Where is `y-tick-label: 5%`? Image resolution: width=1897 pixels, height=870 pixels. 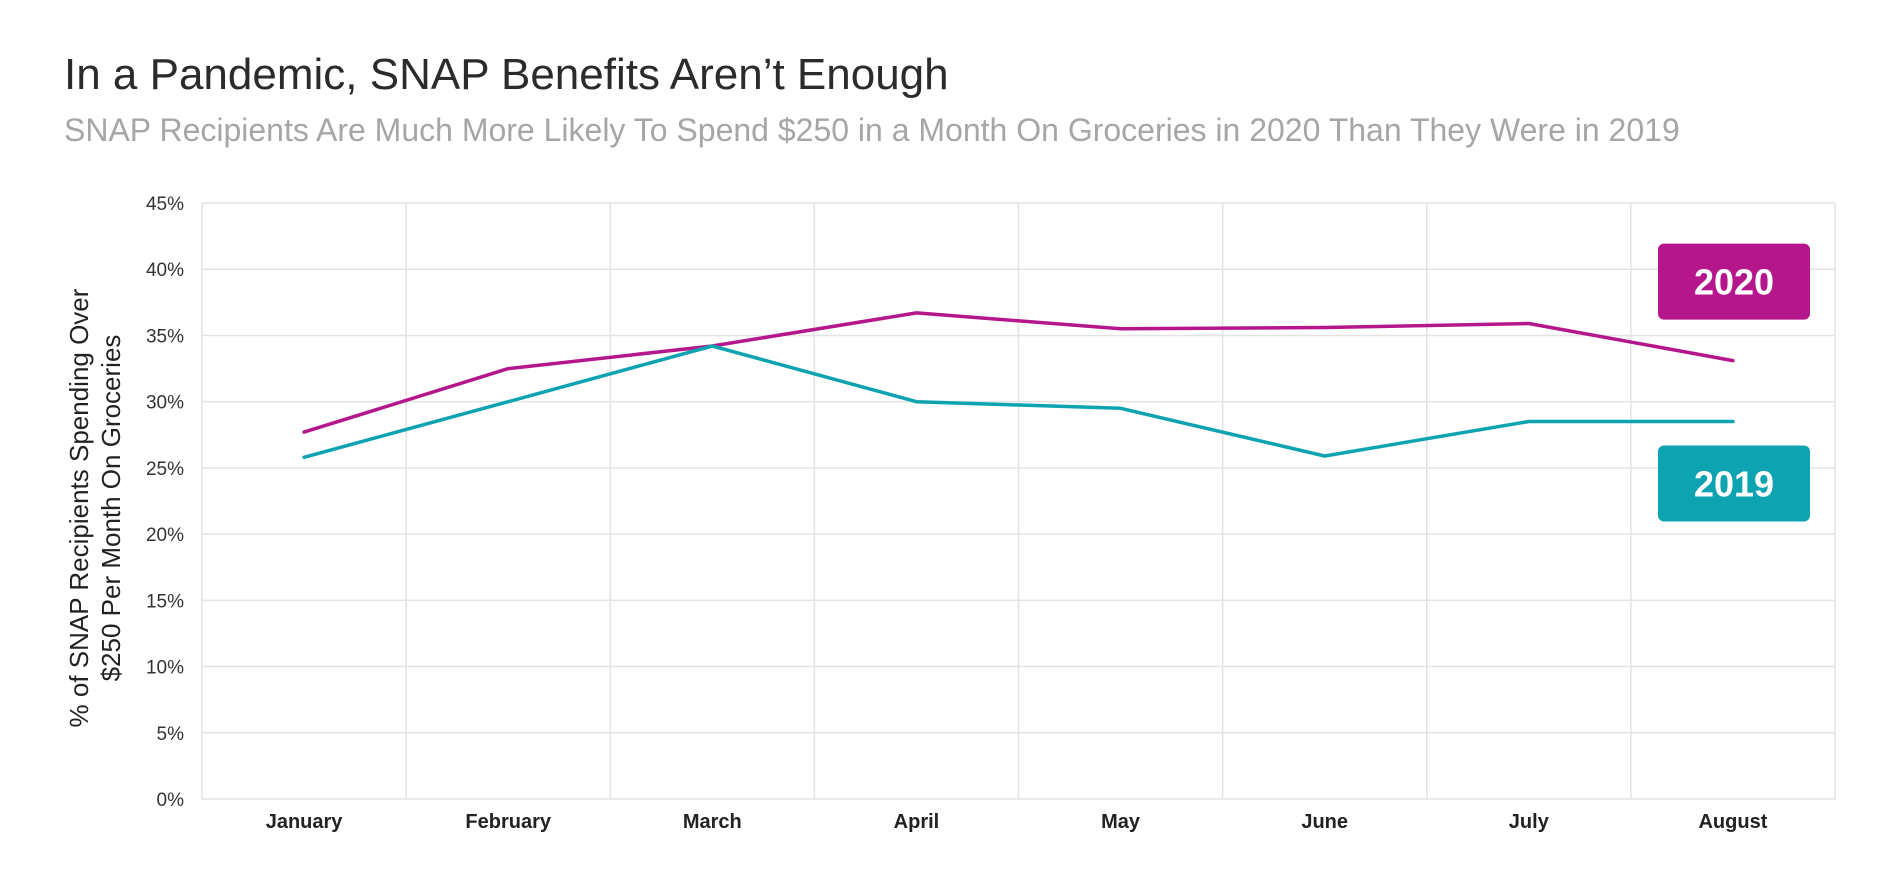
y-tick-label: 5% is located at coordinates (171, 734).